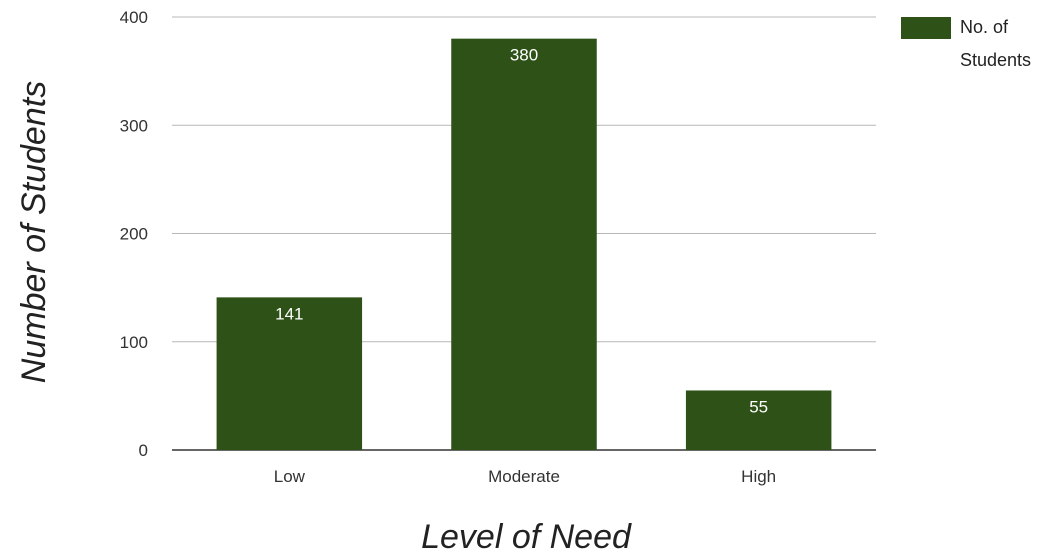 The image size is (1061, 554). Describe the element at coordinates (134, 17) in the screenshot. I see `y-tick-label: 400` at that location.